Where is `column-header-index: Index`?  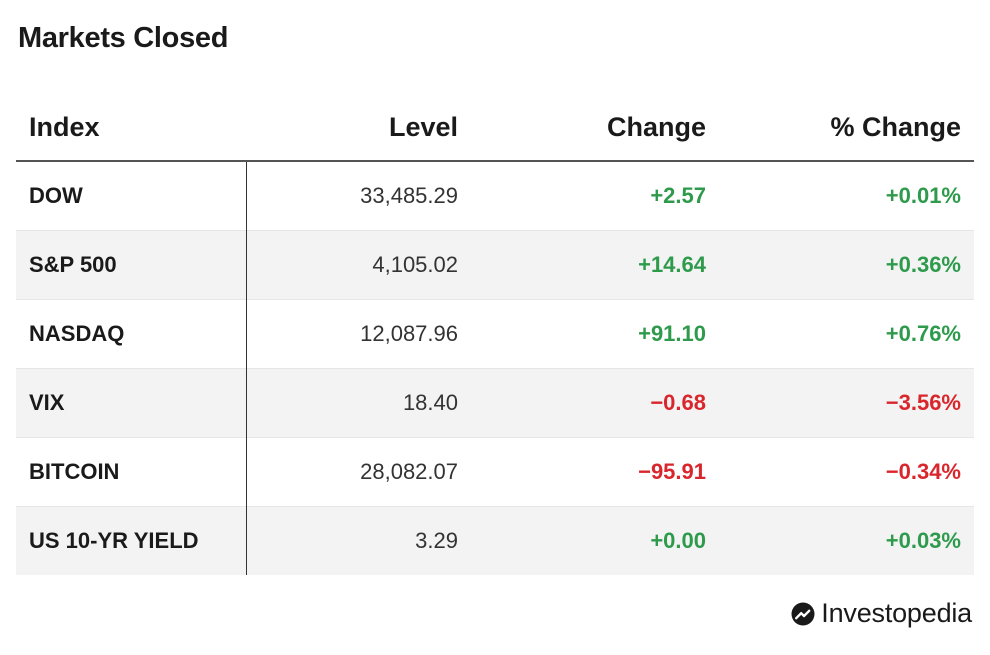
column-header-index: Index is located at coordinates (131, 128).